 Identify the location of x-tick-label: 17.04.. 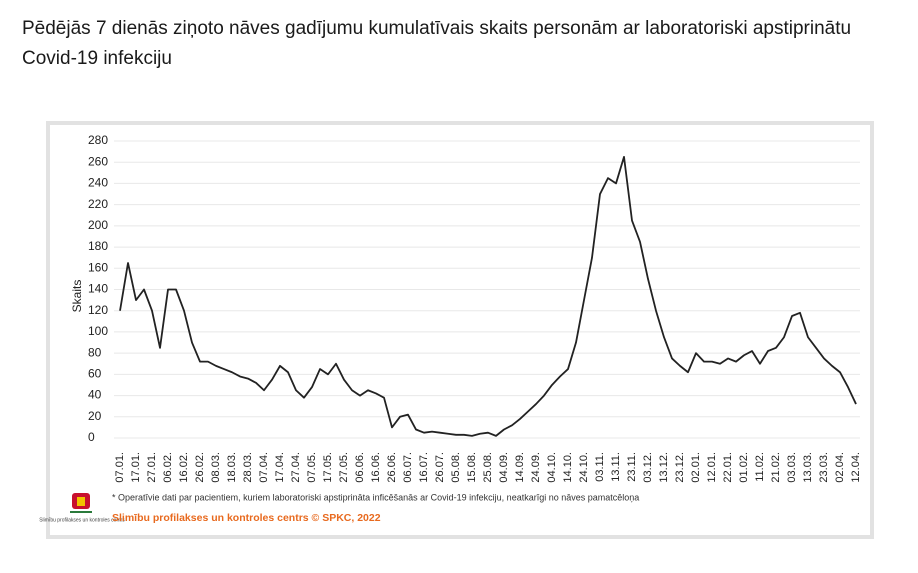
(280, 467).